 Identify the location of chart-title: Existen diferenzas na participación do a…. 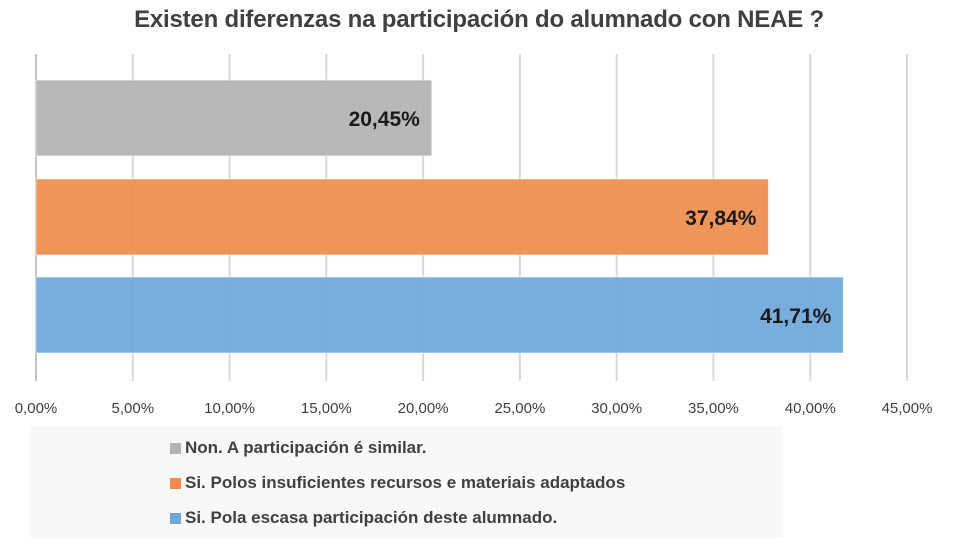
(479, 19).